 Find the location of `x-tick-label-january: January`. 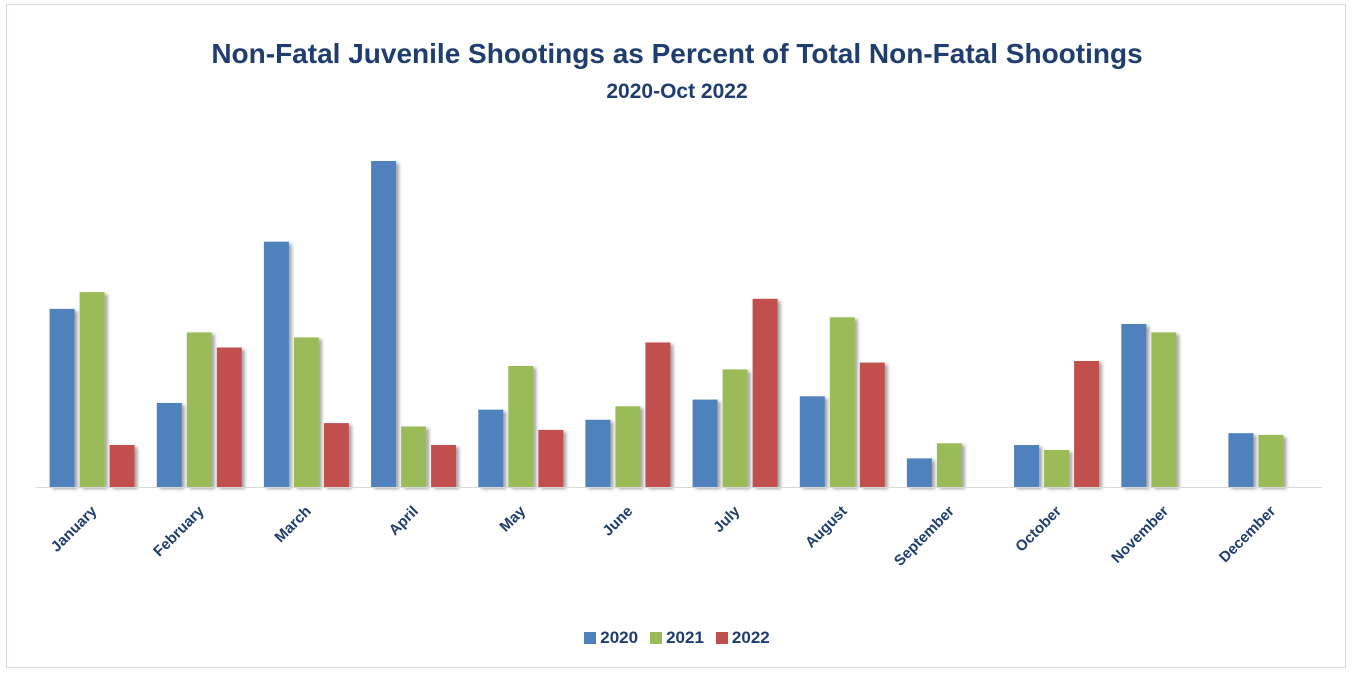

x-tick-label-january: January is located at coordinates (74, 528).